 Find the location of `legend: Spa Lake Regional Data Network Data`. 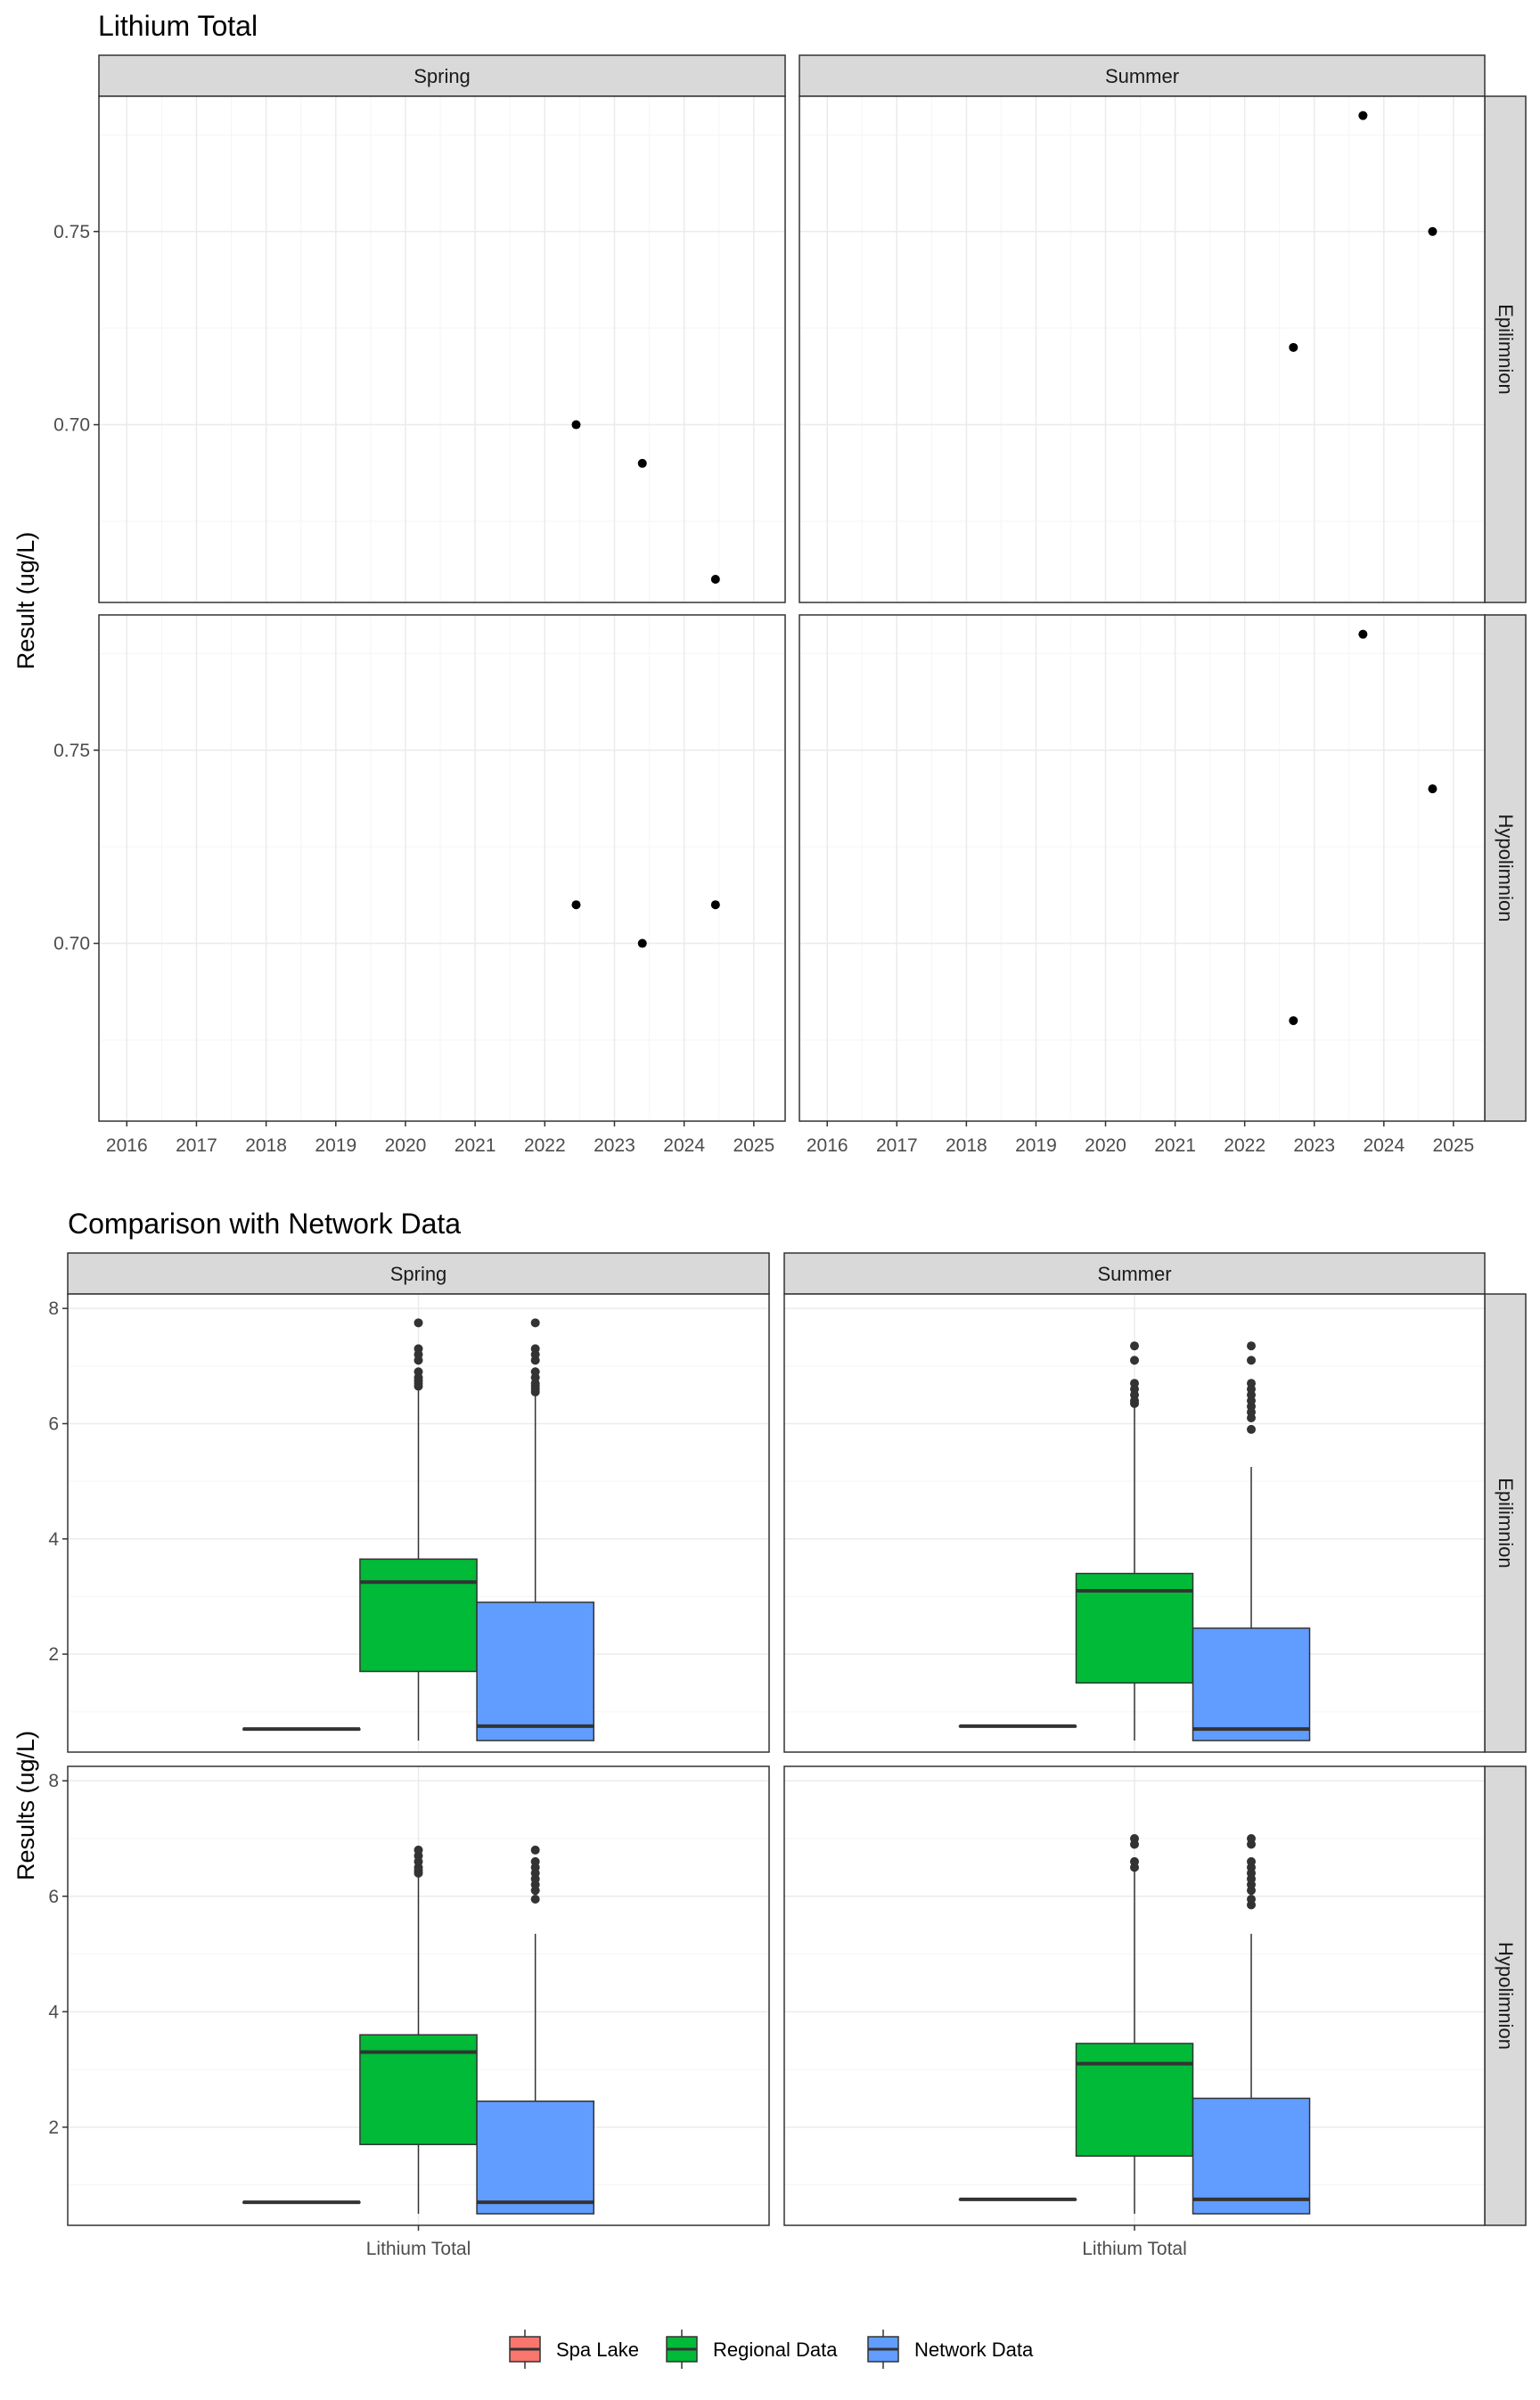

legend: Spa Lake Regional Data Network Data is located at coordinates (771, 2349).